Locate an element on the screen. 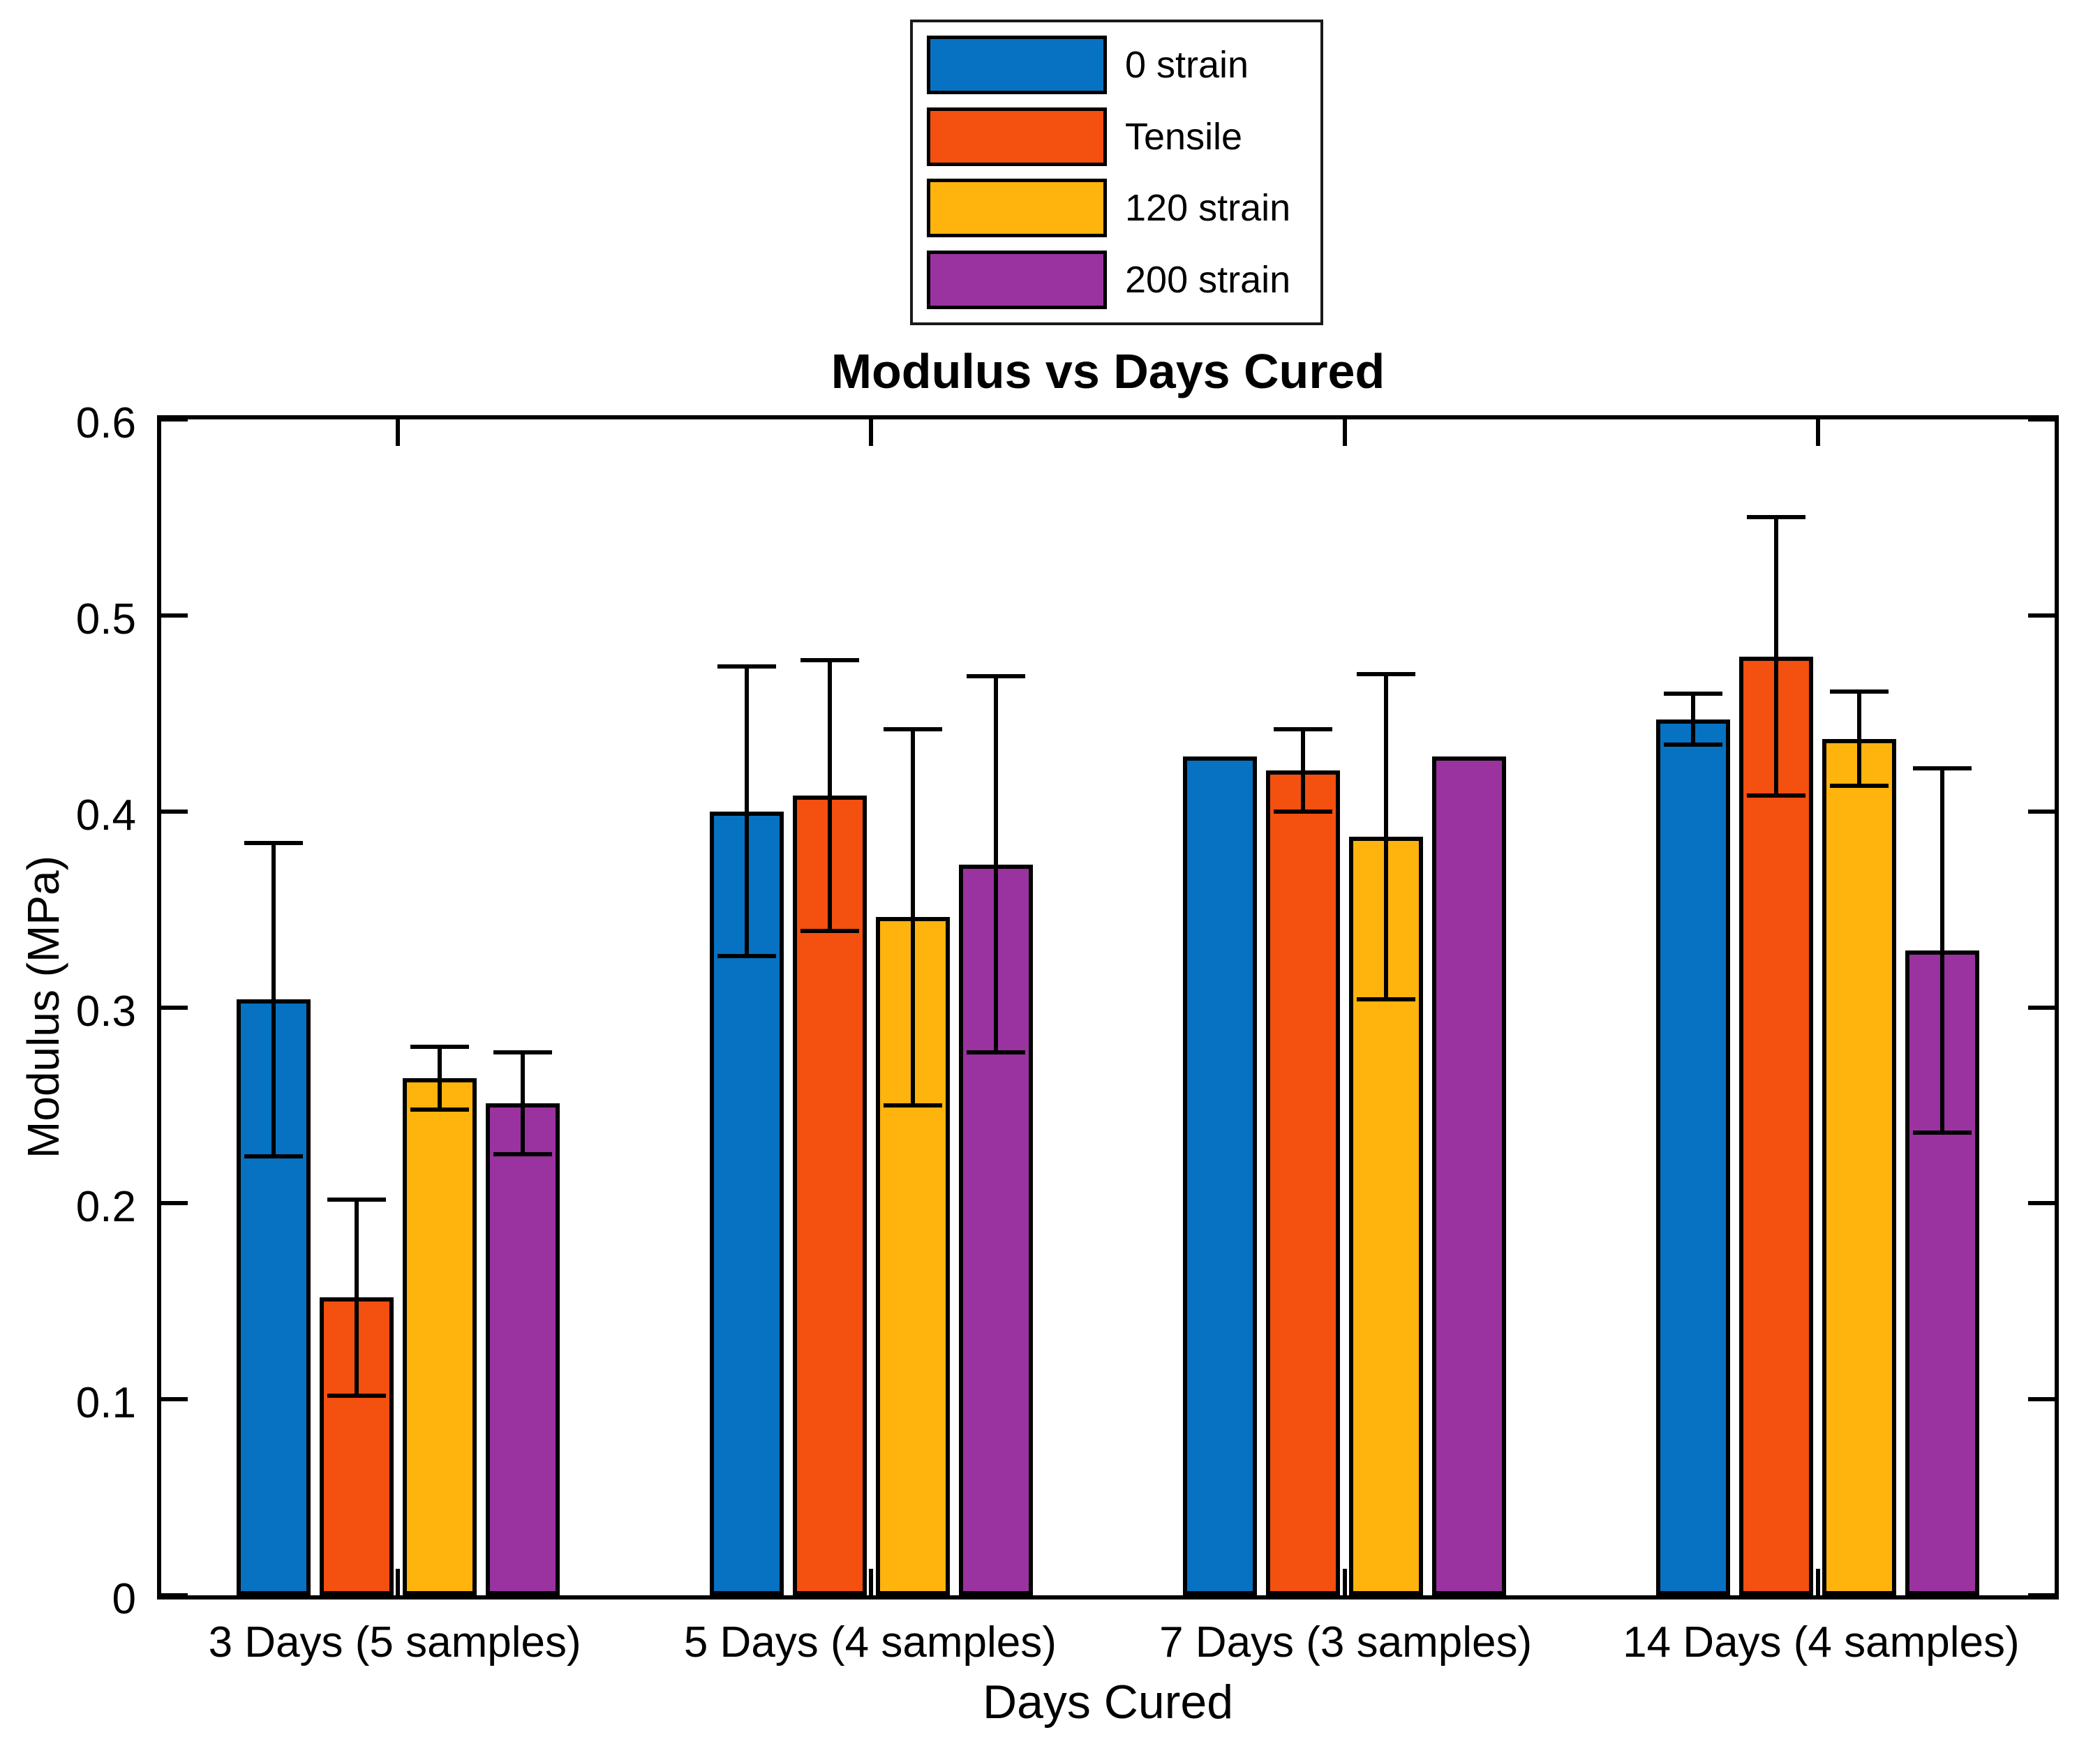 Image resolution: width=2100 pixels, height=1760 pixels. legend-item-0-strain: 0 strain is located at coordinates (1116, 64).